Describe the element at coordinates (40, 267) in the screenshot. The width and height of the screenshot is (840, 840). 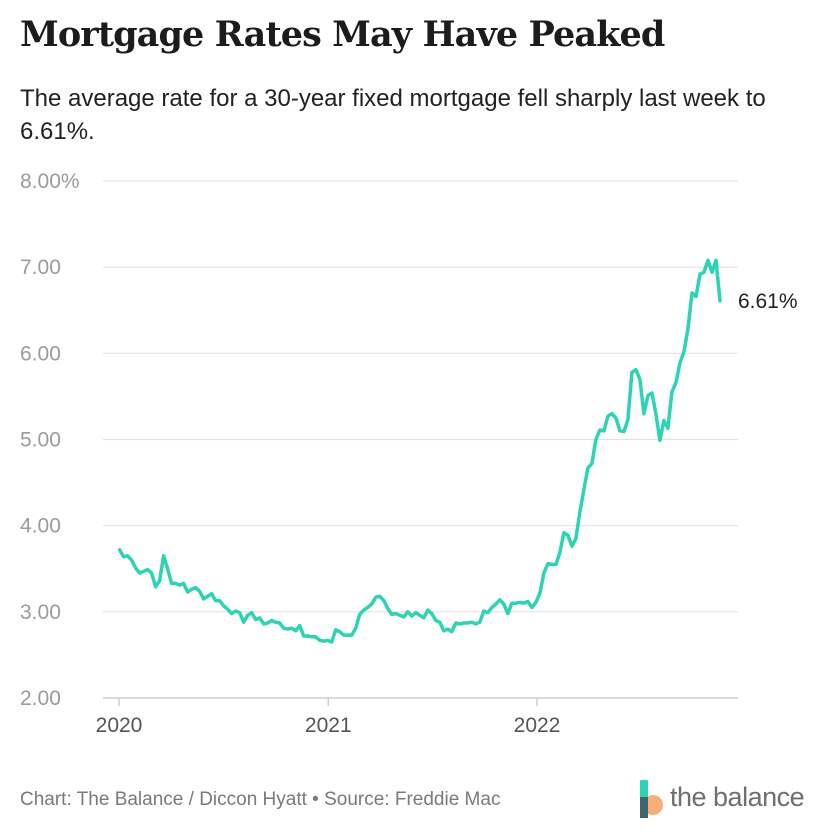
I see `y-tick-label: 7.00` at that location.